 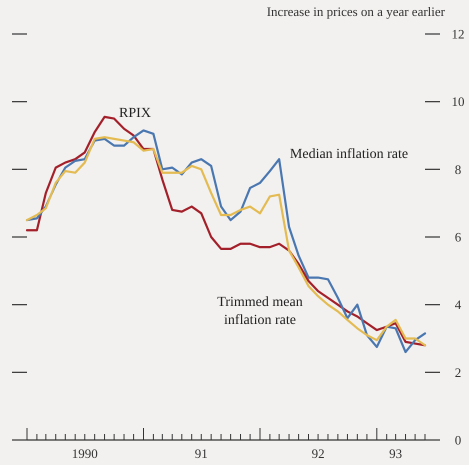 What do you see at coordinates (356, 11) in the screenshot?
I see `y-axis-title: Increase in prices on a year earlier` at bounding box center [356, 11].